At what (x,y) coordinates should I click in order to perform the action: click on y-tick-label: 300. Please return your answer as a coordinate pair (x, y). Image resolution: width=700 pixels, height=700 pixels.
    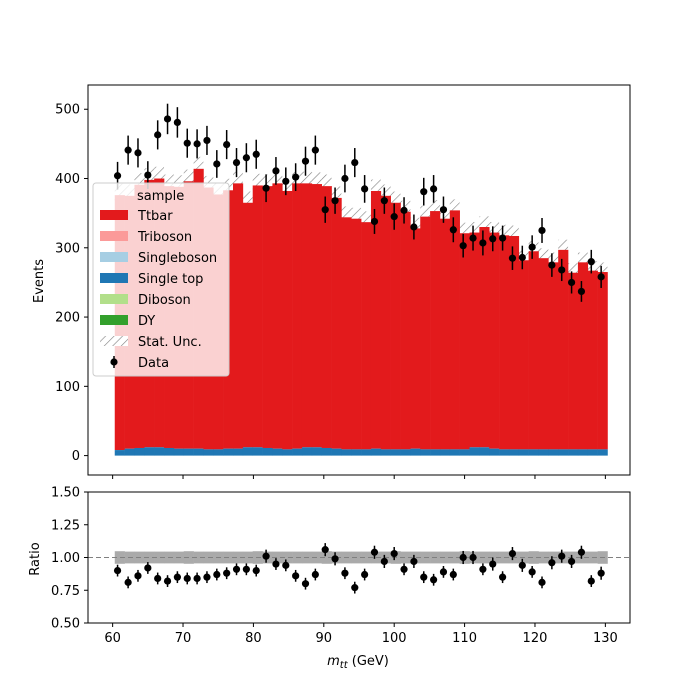
    Looking at the image, I should click on (67, 248).